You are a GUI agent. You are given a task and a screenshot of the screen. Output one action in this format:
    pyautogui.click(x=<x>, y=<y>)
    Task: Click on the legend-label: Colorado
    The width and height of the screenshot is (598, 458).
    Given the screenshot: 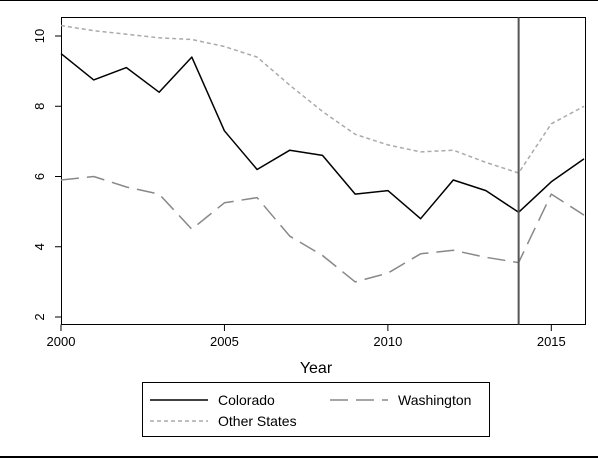 What is the action you would take?
    pyautogui.click(x=246, y=400)
    